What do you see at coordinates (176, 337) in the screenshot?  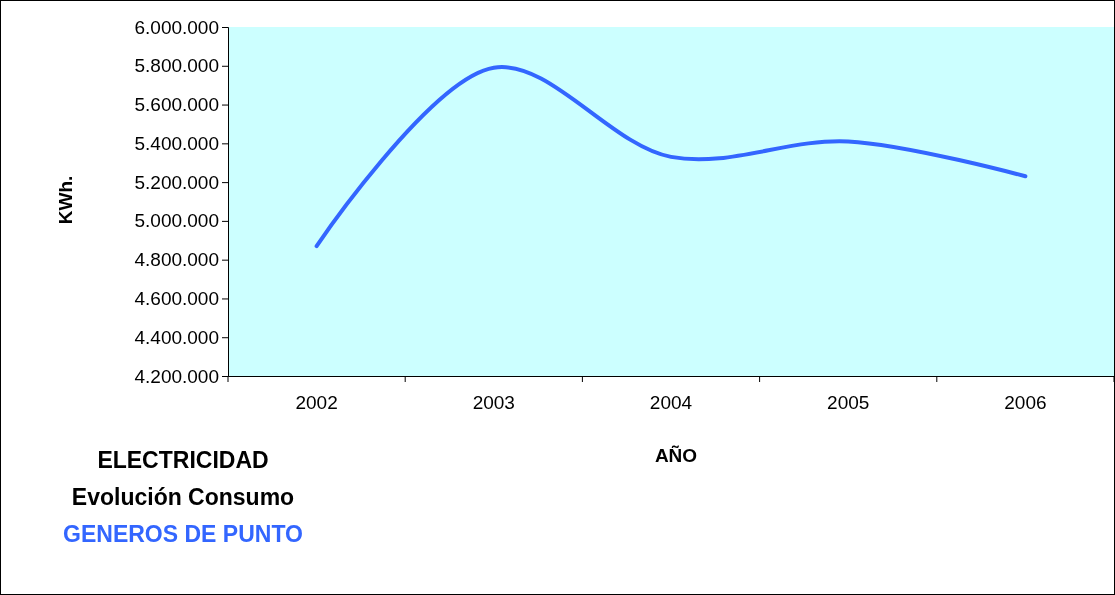 I see `y-tick-label: 4.400.000` at bounding box center [176, 337].